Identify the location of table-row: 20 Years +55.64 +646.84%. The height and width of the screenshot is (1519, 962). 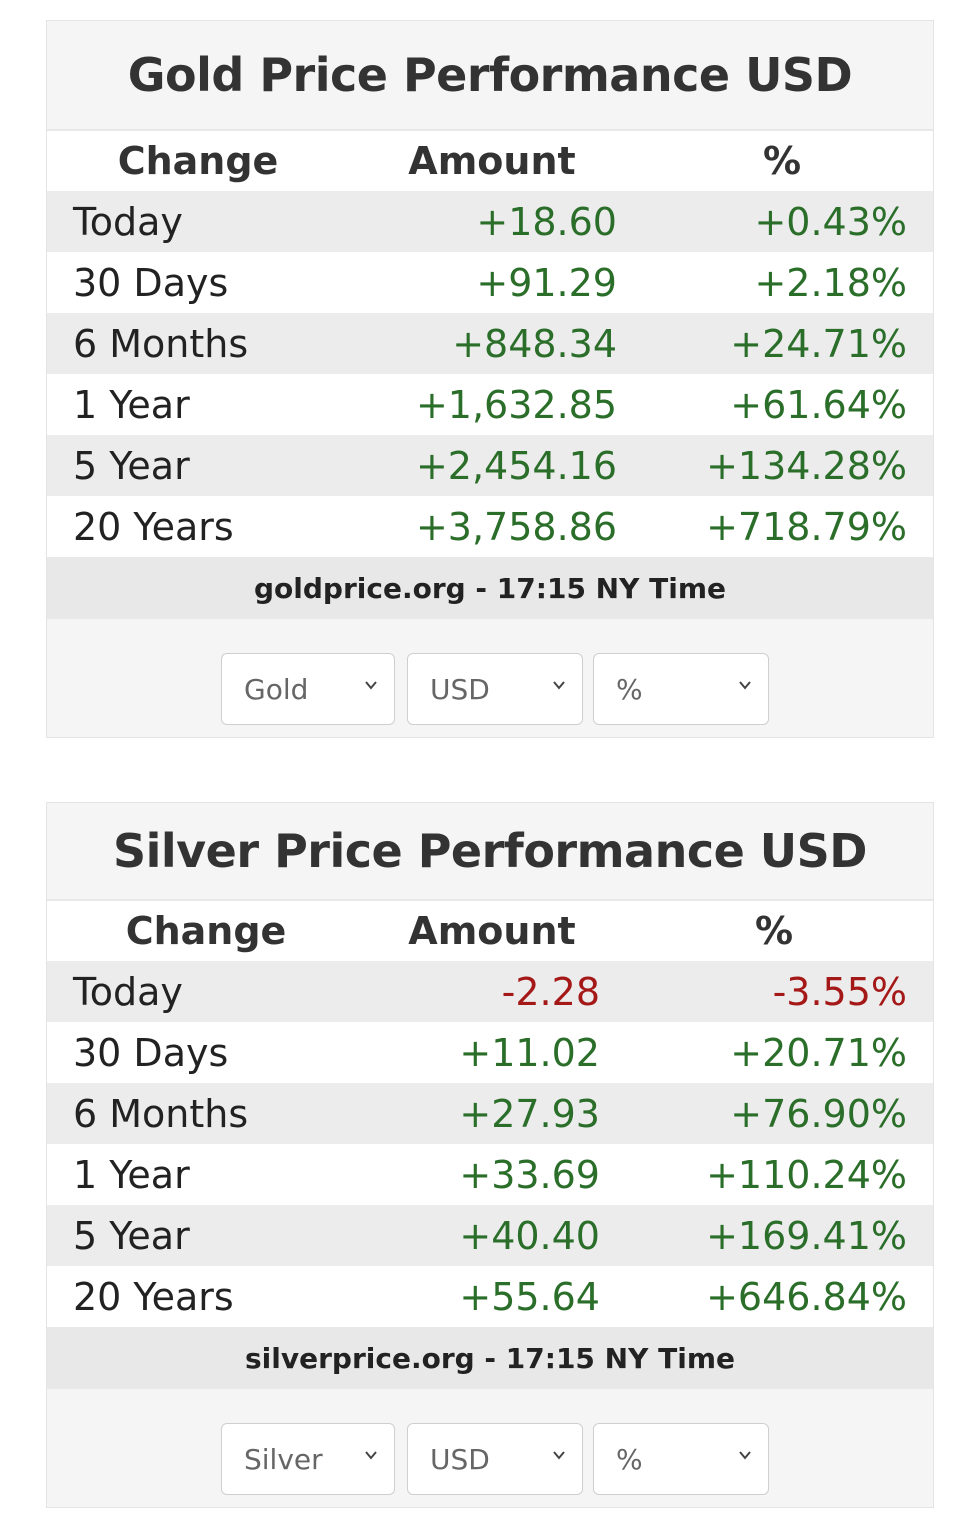
(490, 1296).